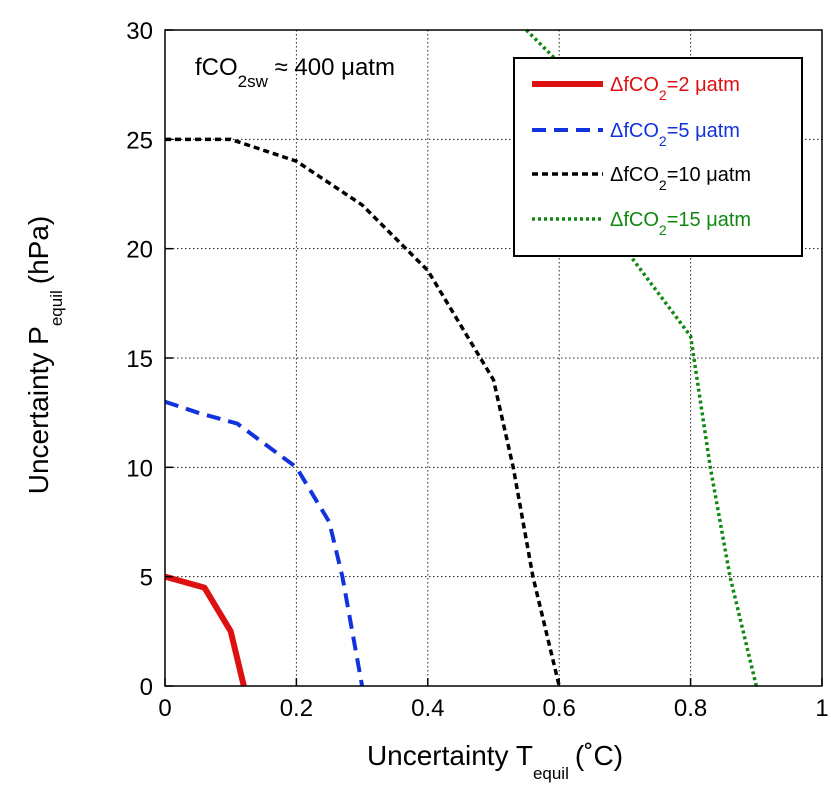  I want to click on y-tick-label: 20, so click(139, 250).